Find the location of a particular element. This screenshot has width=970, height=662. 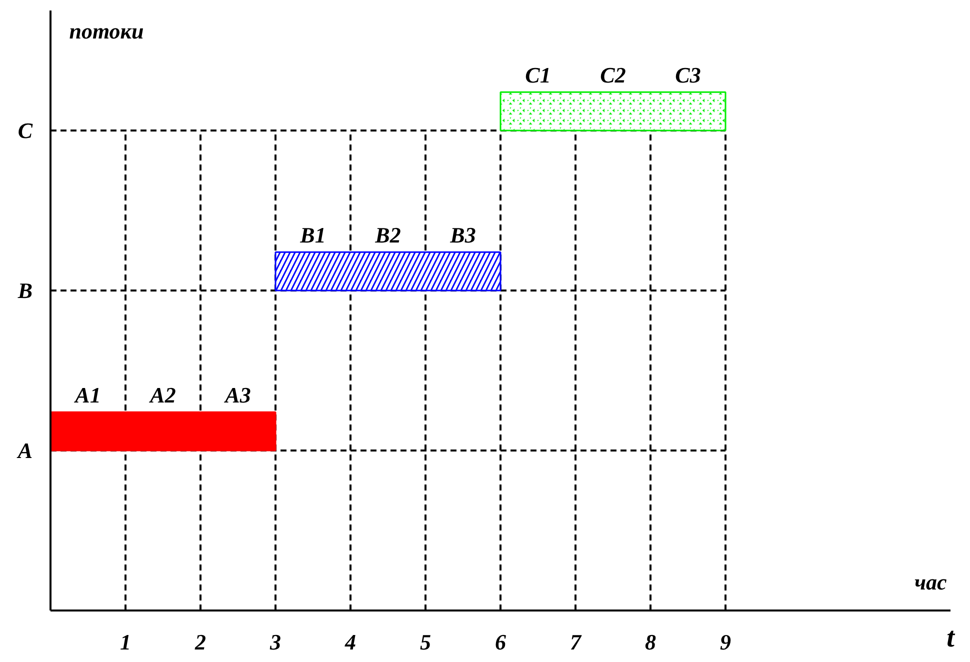

text: t is located at coordinates (951, 638).